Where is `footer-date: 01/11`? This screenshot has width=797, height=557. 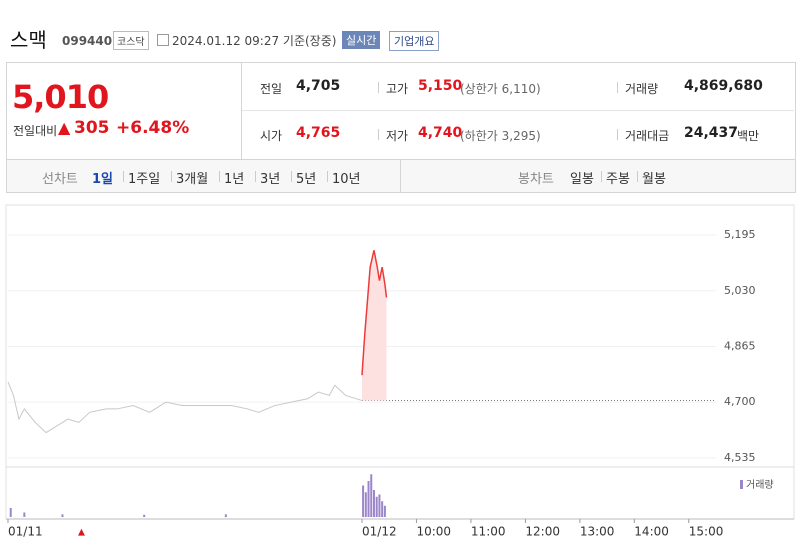
footer-date: 01/11 is located at coordinates (25, 532).